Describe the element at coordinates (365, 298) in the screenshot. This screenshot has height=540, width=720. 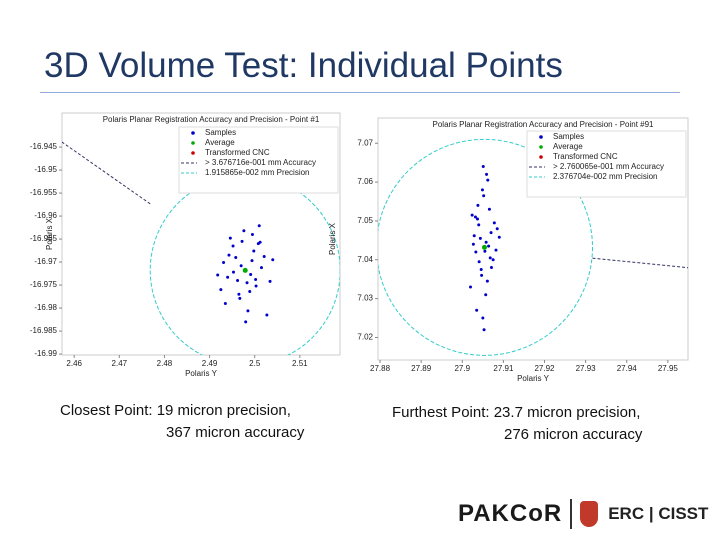
I see `y-tick-label: 7.03` at that location.